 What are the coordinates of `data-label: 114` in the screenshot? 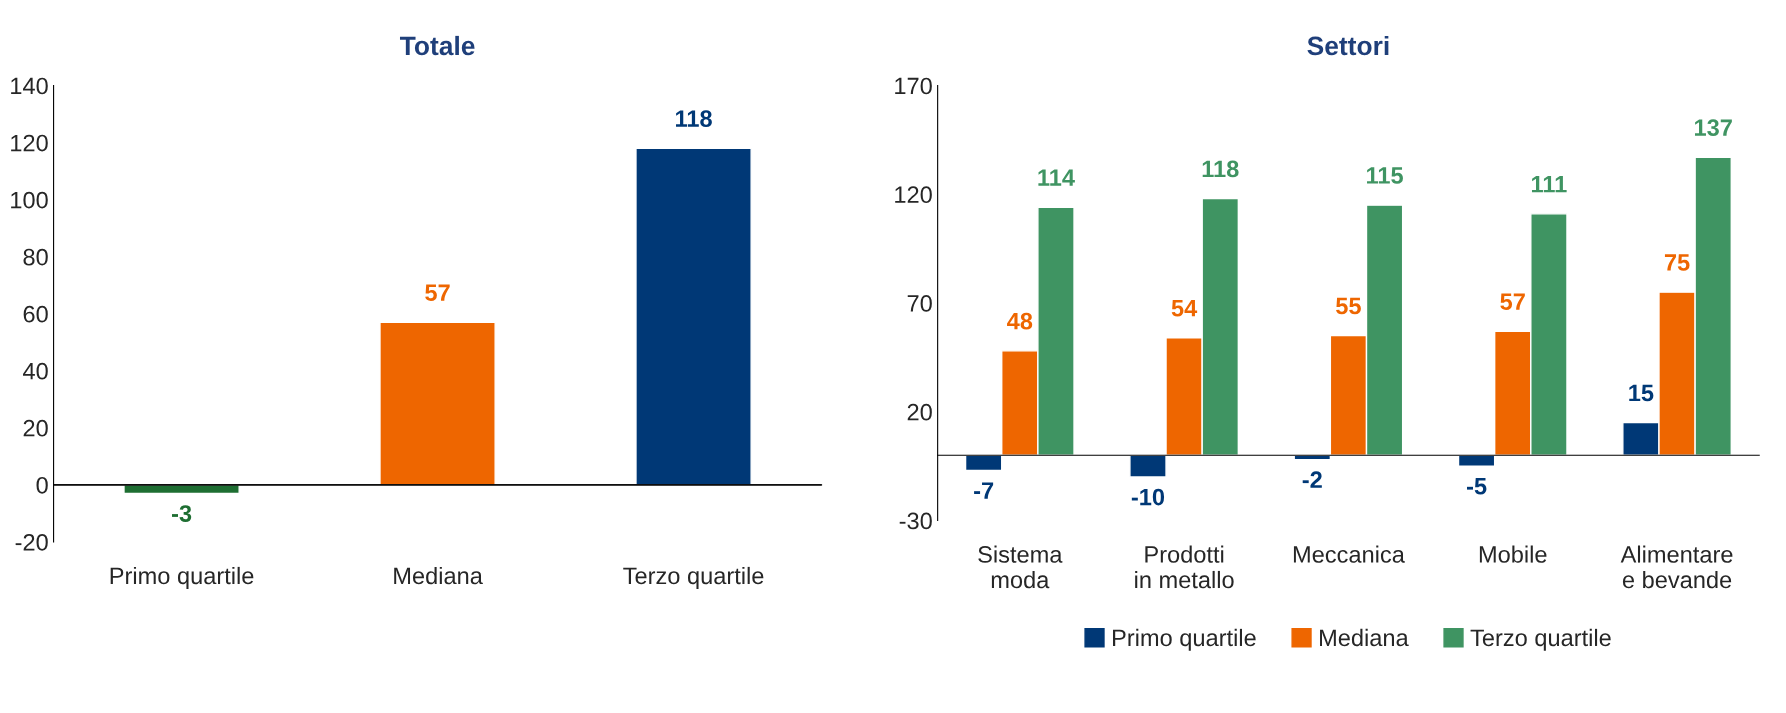 It's located at (1056, 177).